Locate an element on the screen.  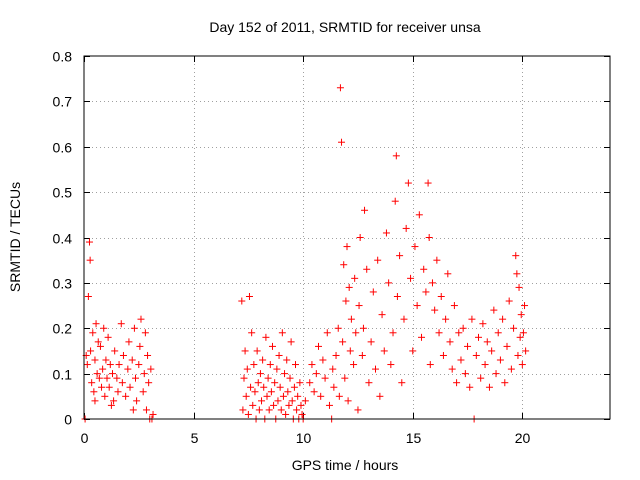
y-tick-label: 0 is located at coordinates (68, 420).